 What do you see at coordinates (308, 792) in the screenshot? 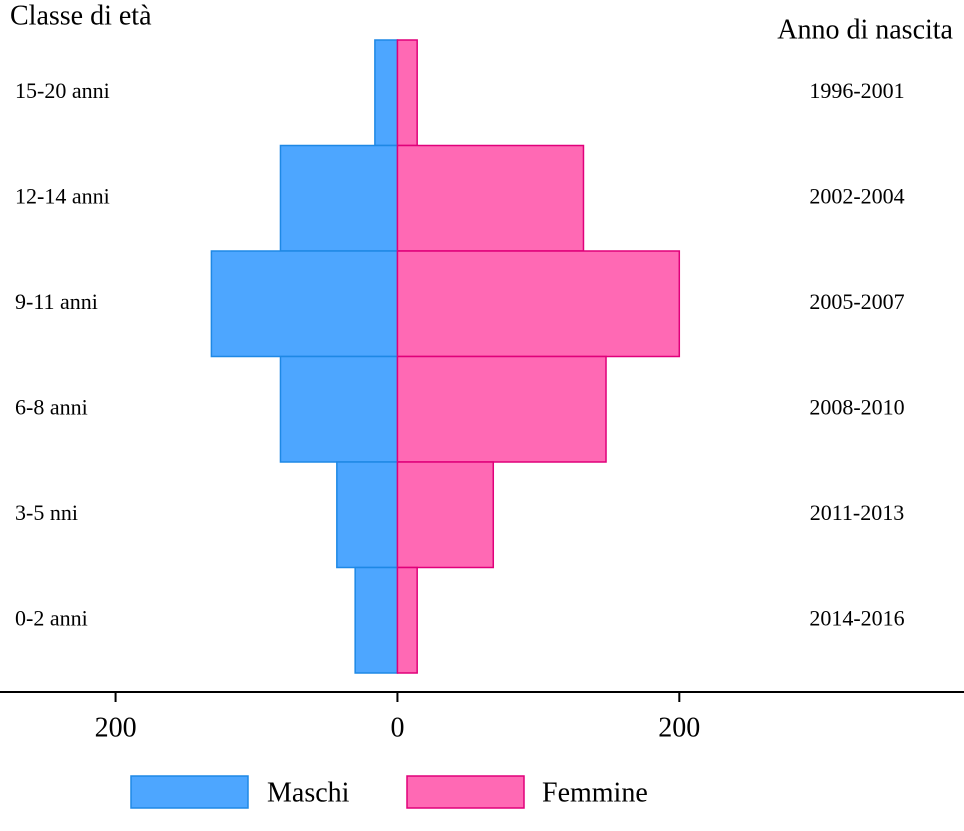
I see `legend-label: Maschi` at bounding box center [308, 792].